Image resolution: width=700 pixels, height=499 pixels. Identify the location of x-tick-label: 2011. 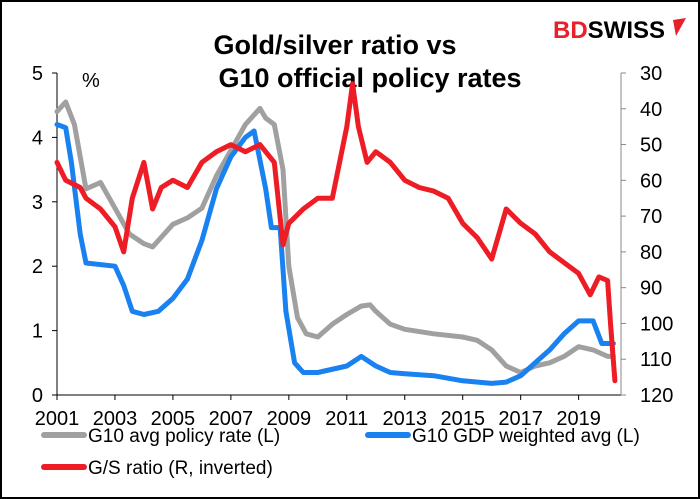
(346, 419).